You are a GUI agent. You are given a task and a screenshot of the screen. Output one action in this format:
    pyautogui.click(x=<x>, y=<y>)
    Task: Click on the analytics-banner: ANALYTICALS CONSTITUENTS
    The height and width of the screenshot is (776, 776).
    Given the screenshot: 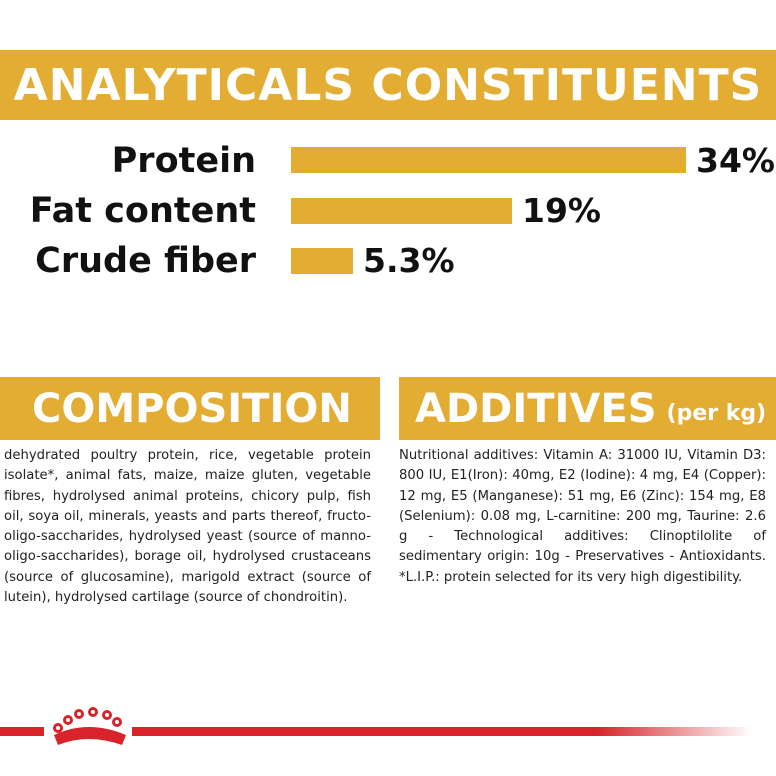 What is the action you would take?
    pyautogui.click(x=388, y=85)
    